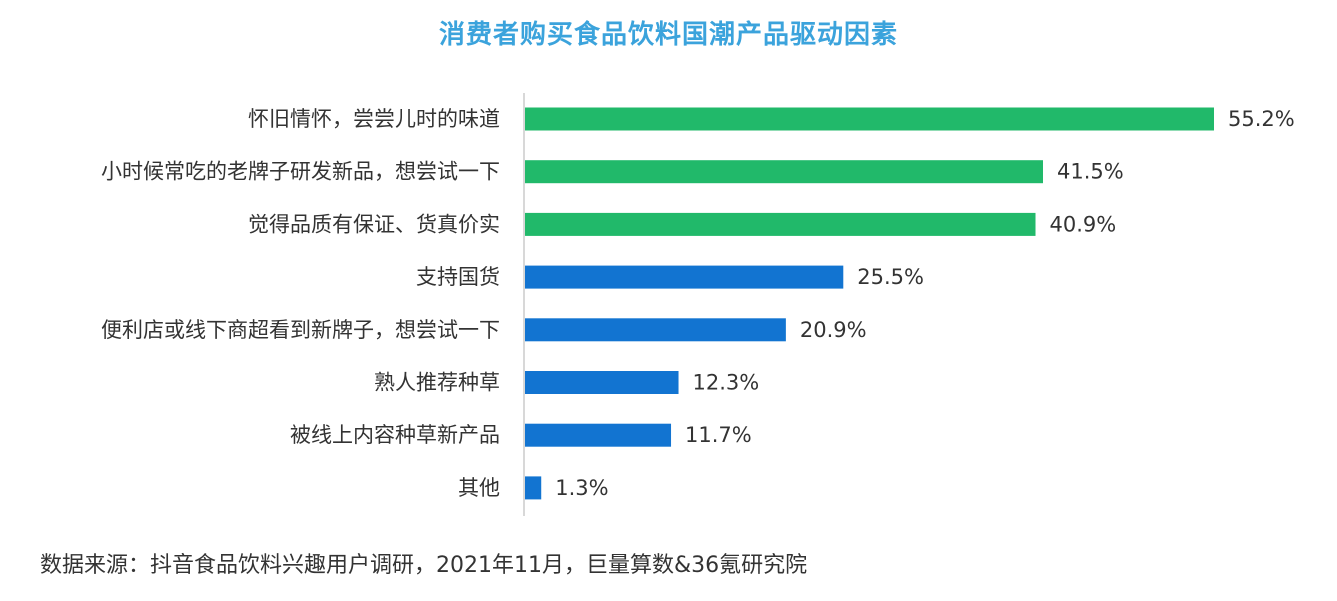 The height and width of the screenshot is (601, 1337). What do you see at coordinates (300, 172) in the screenshot?
I see `category-label-2: 小时候常吃的老牌子研发新品，想尝试一下` at bounding box center [300, 172].